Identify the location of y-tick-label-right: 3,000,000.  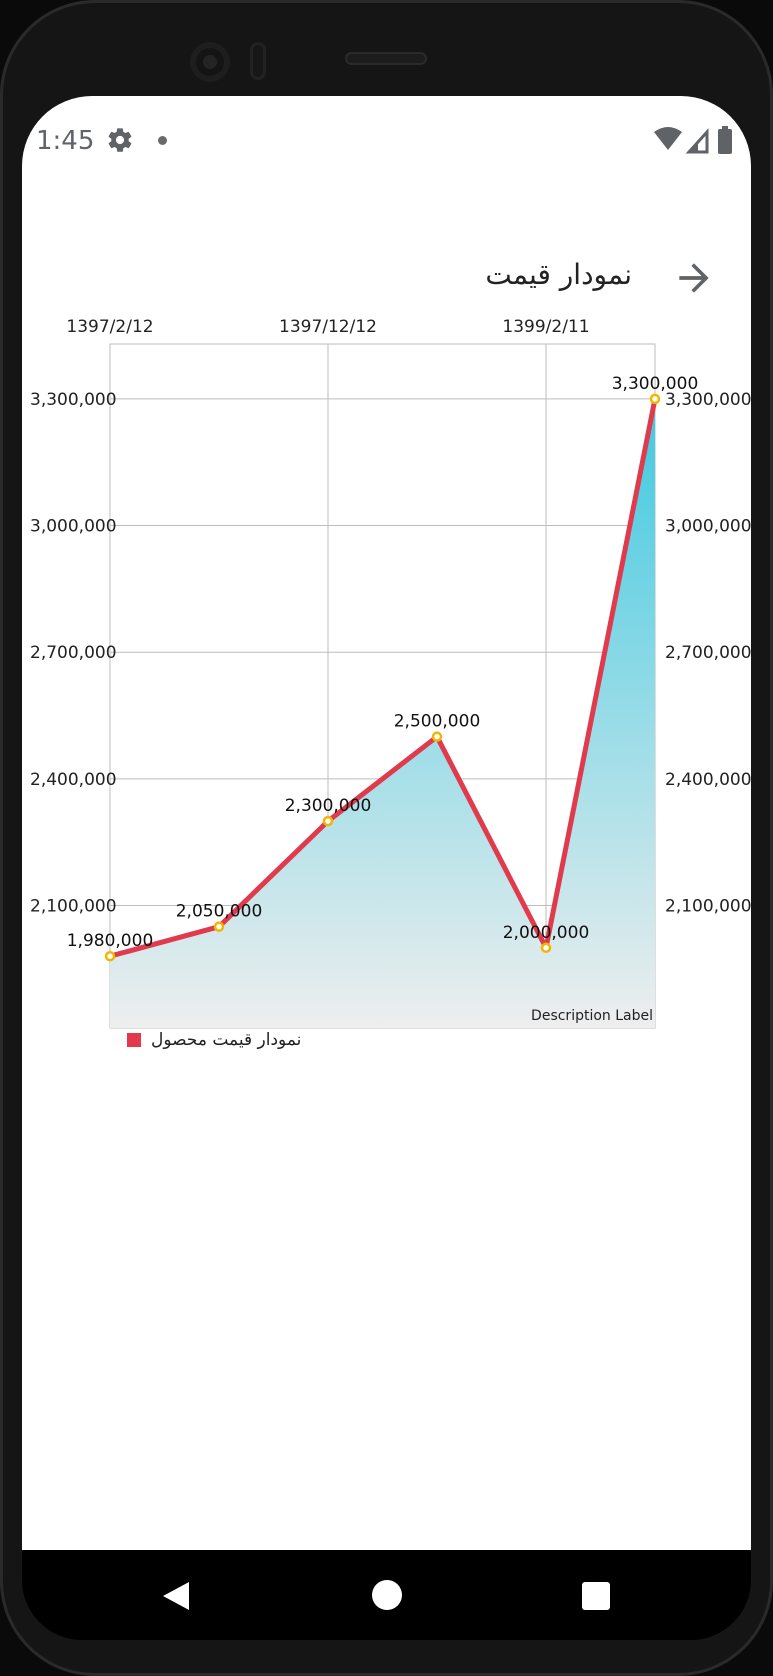
(708, 527).